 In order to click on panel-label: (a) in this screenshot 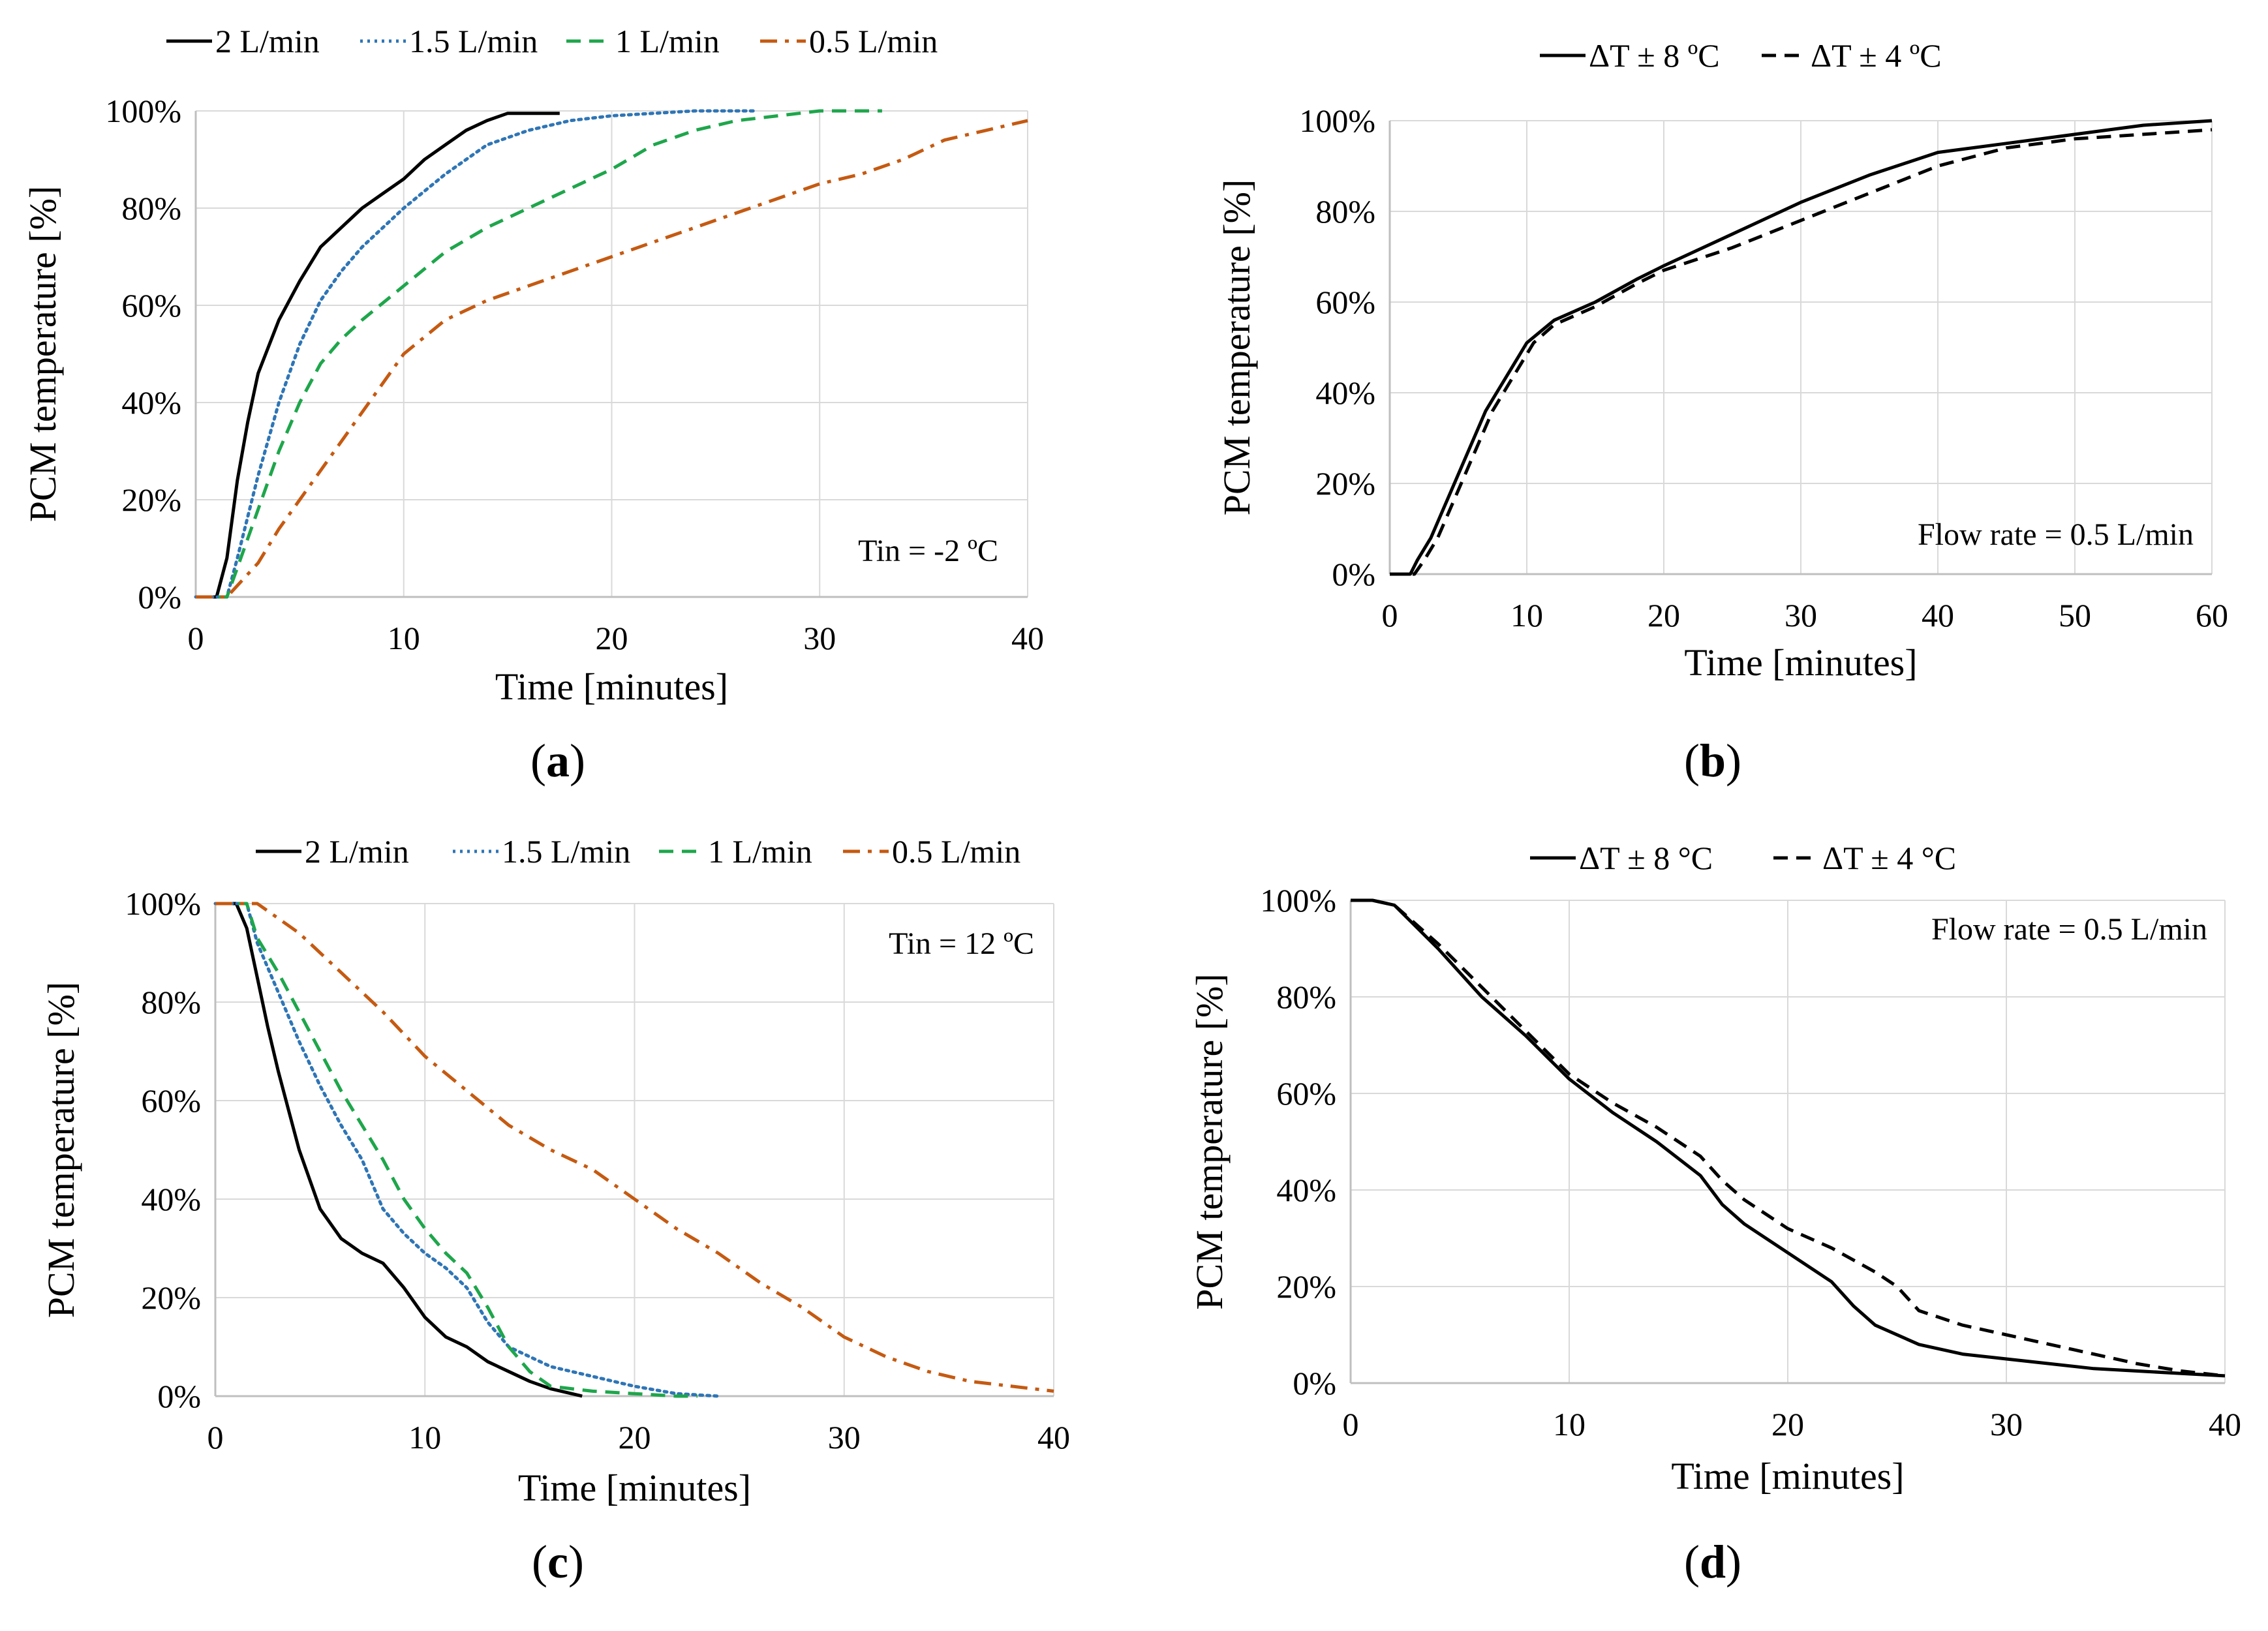, I will do `click(557, 761)`.